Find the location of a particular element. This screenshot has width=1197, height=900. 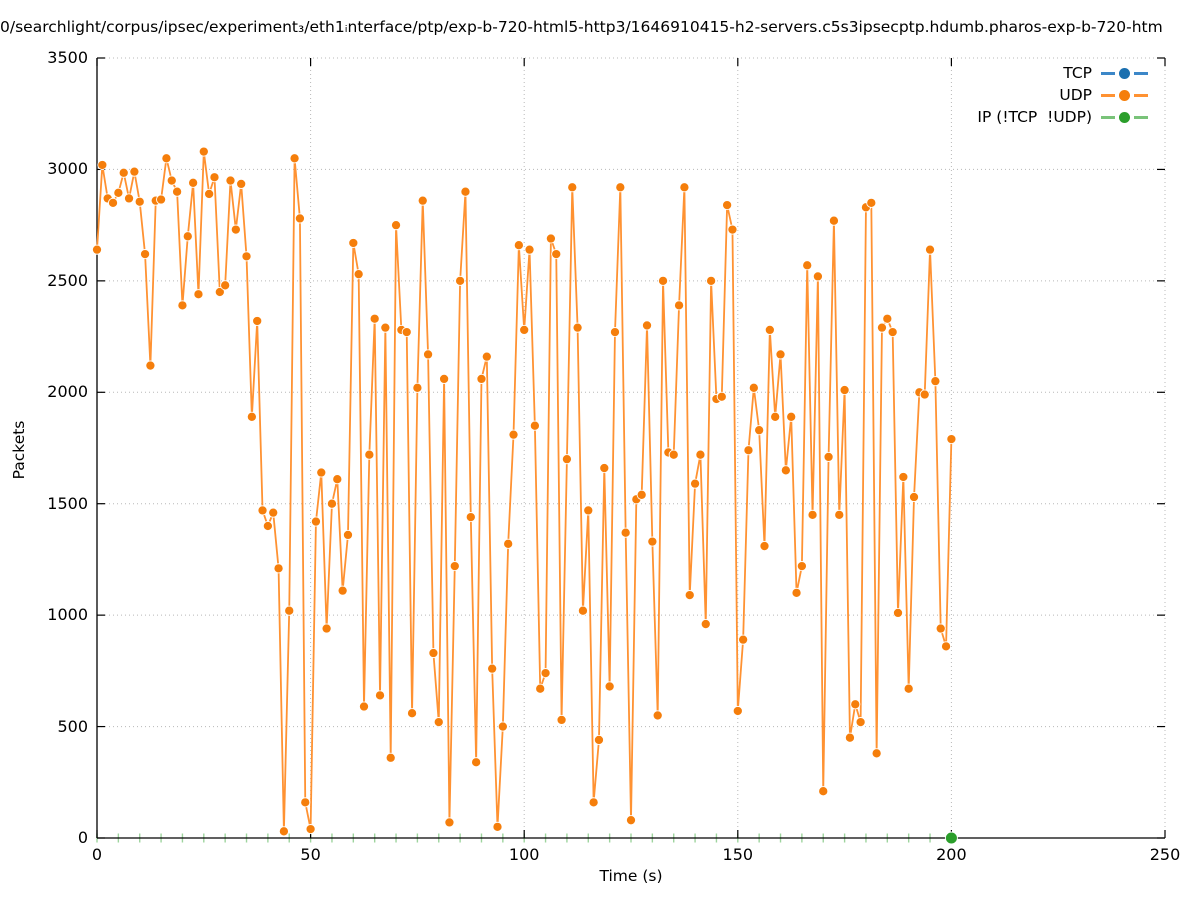

x-tick-label: 200 is located at coordinates (951, 854).